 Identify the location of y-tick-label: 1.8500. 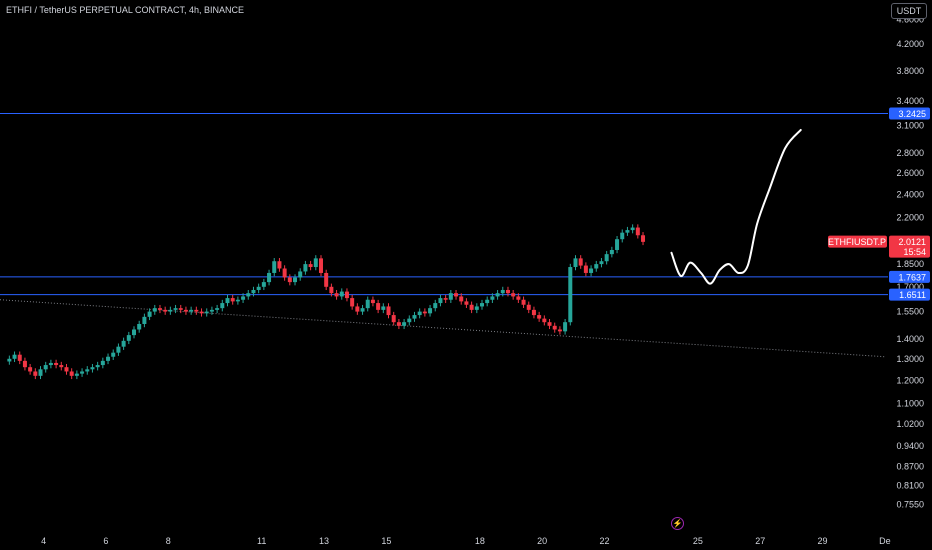
(910, 264).